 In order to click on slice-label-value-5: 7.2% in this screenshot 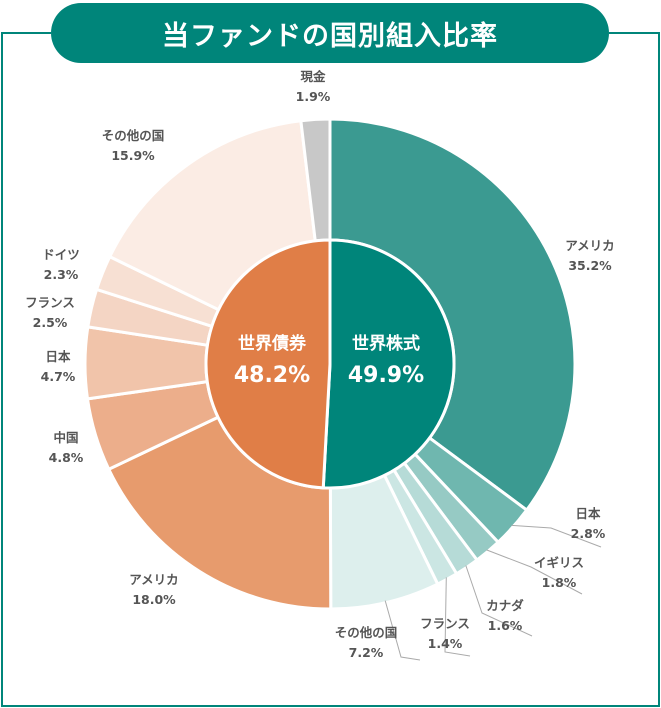, I will do `click(366, 652)`.